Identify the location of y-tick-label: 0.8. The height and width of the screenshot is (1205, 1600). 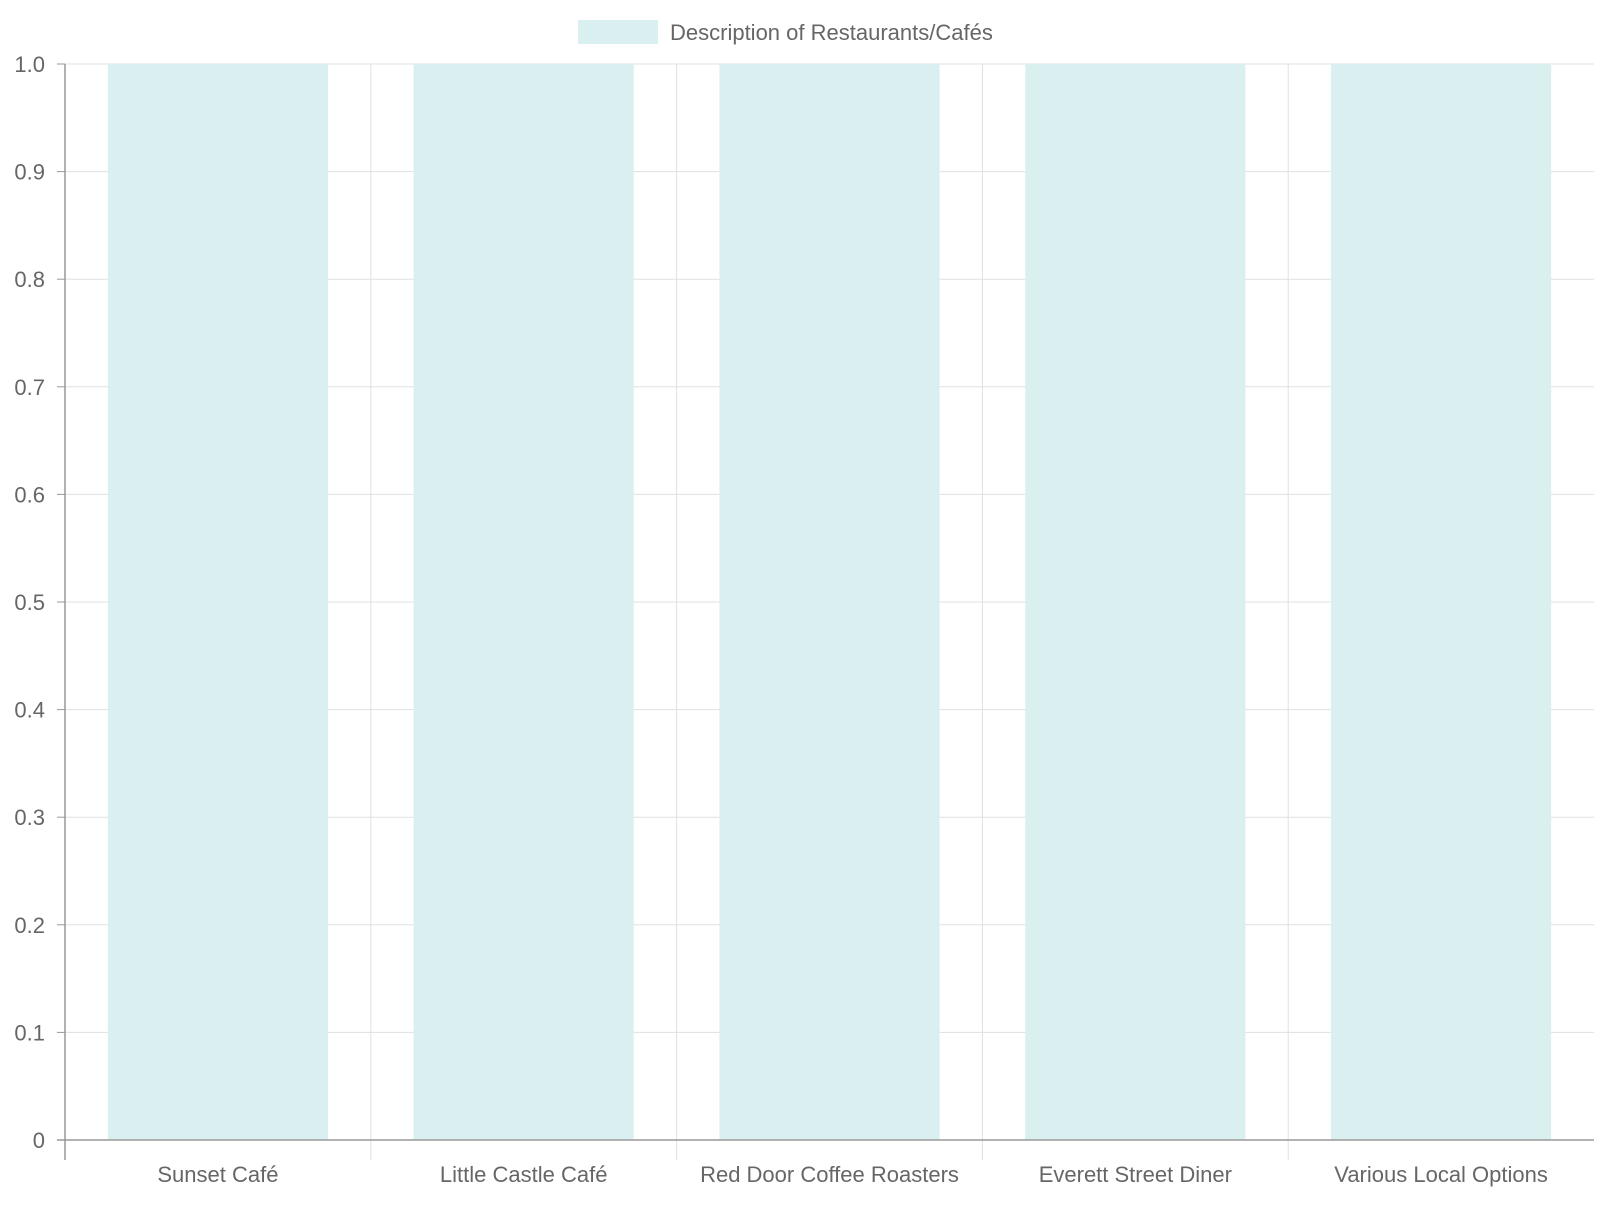
(29, 279).